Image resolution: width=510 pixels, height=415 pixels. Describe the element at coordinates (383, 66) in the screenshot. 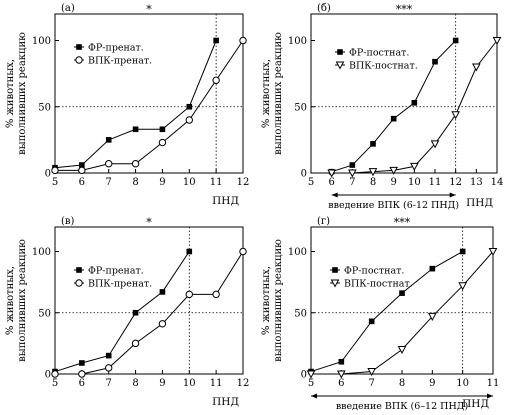

I see `legend-label: ВПК-постнат.` at that location.